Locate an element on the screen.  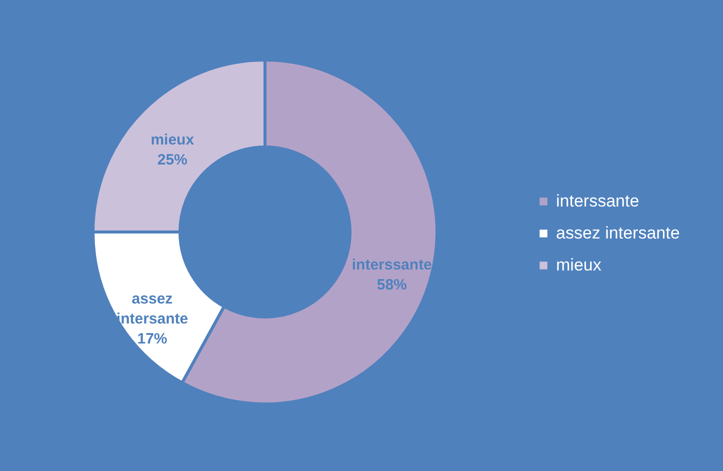
data-label: 58% is located at coordinates (391, 285).